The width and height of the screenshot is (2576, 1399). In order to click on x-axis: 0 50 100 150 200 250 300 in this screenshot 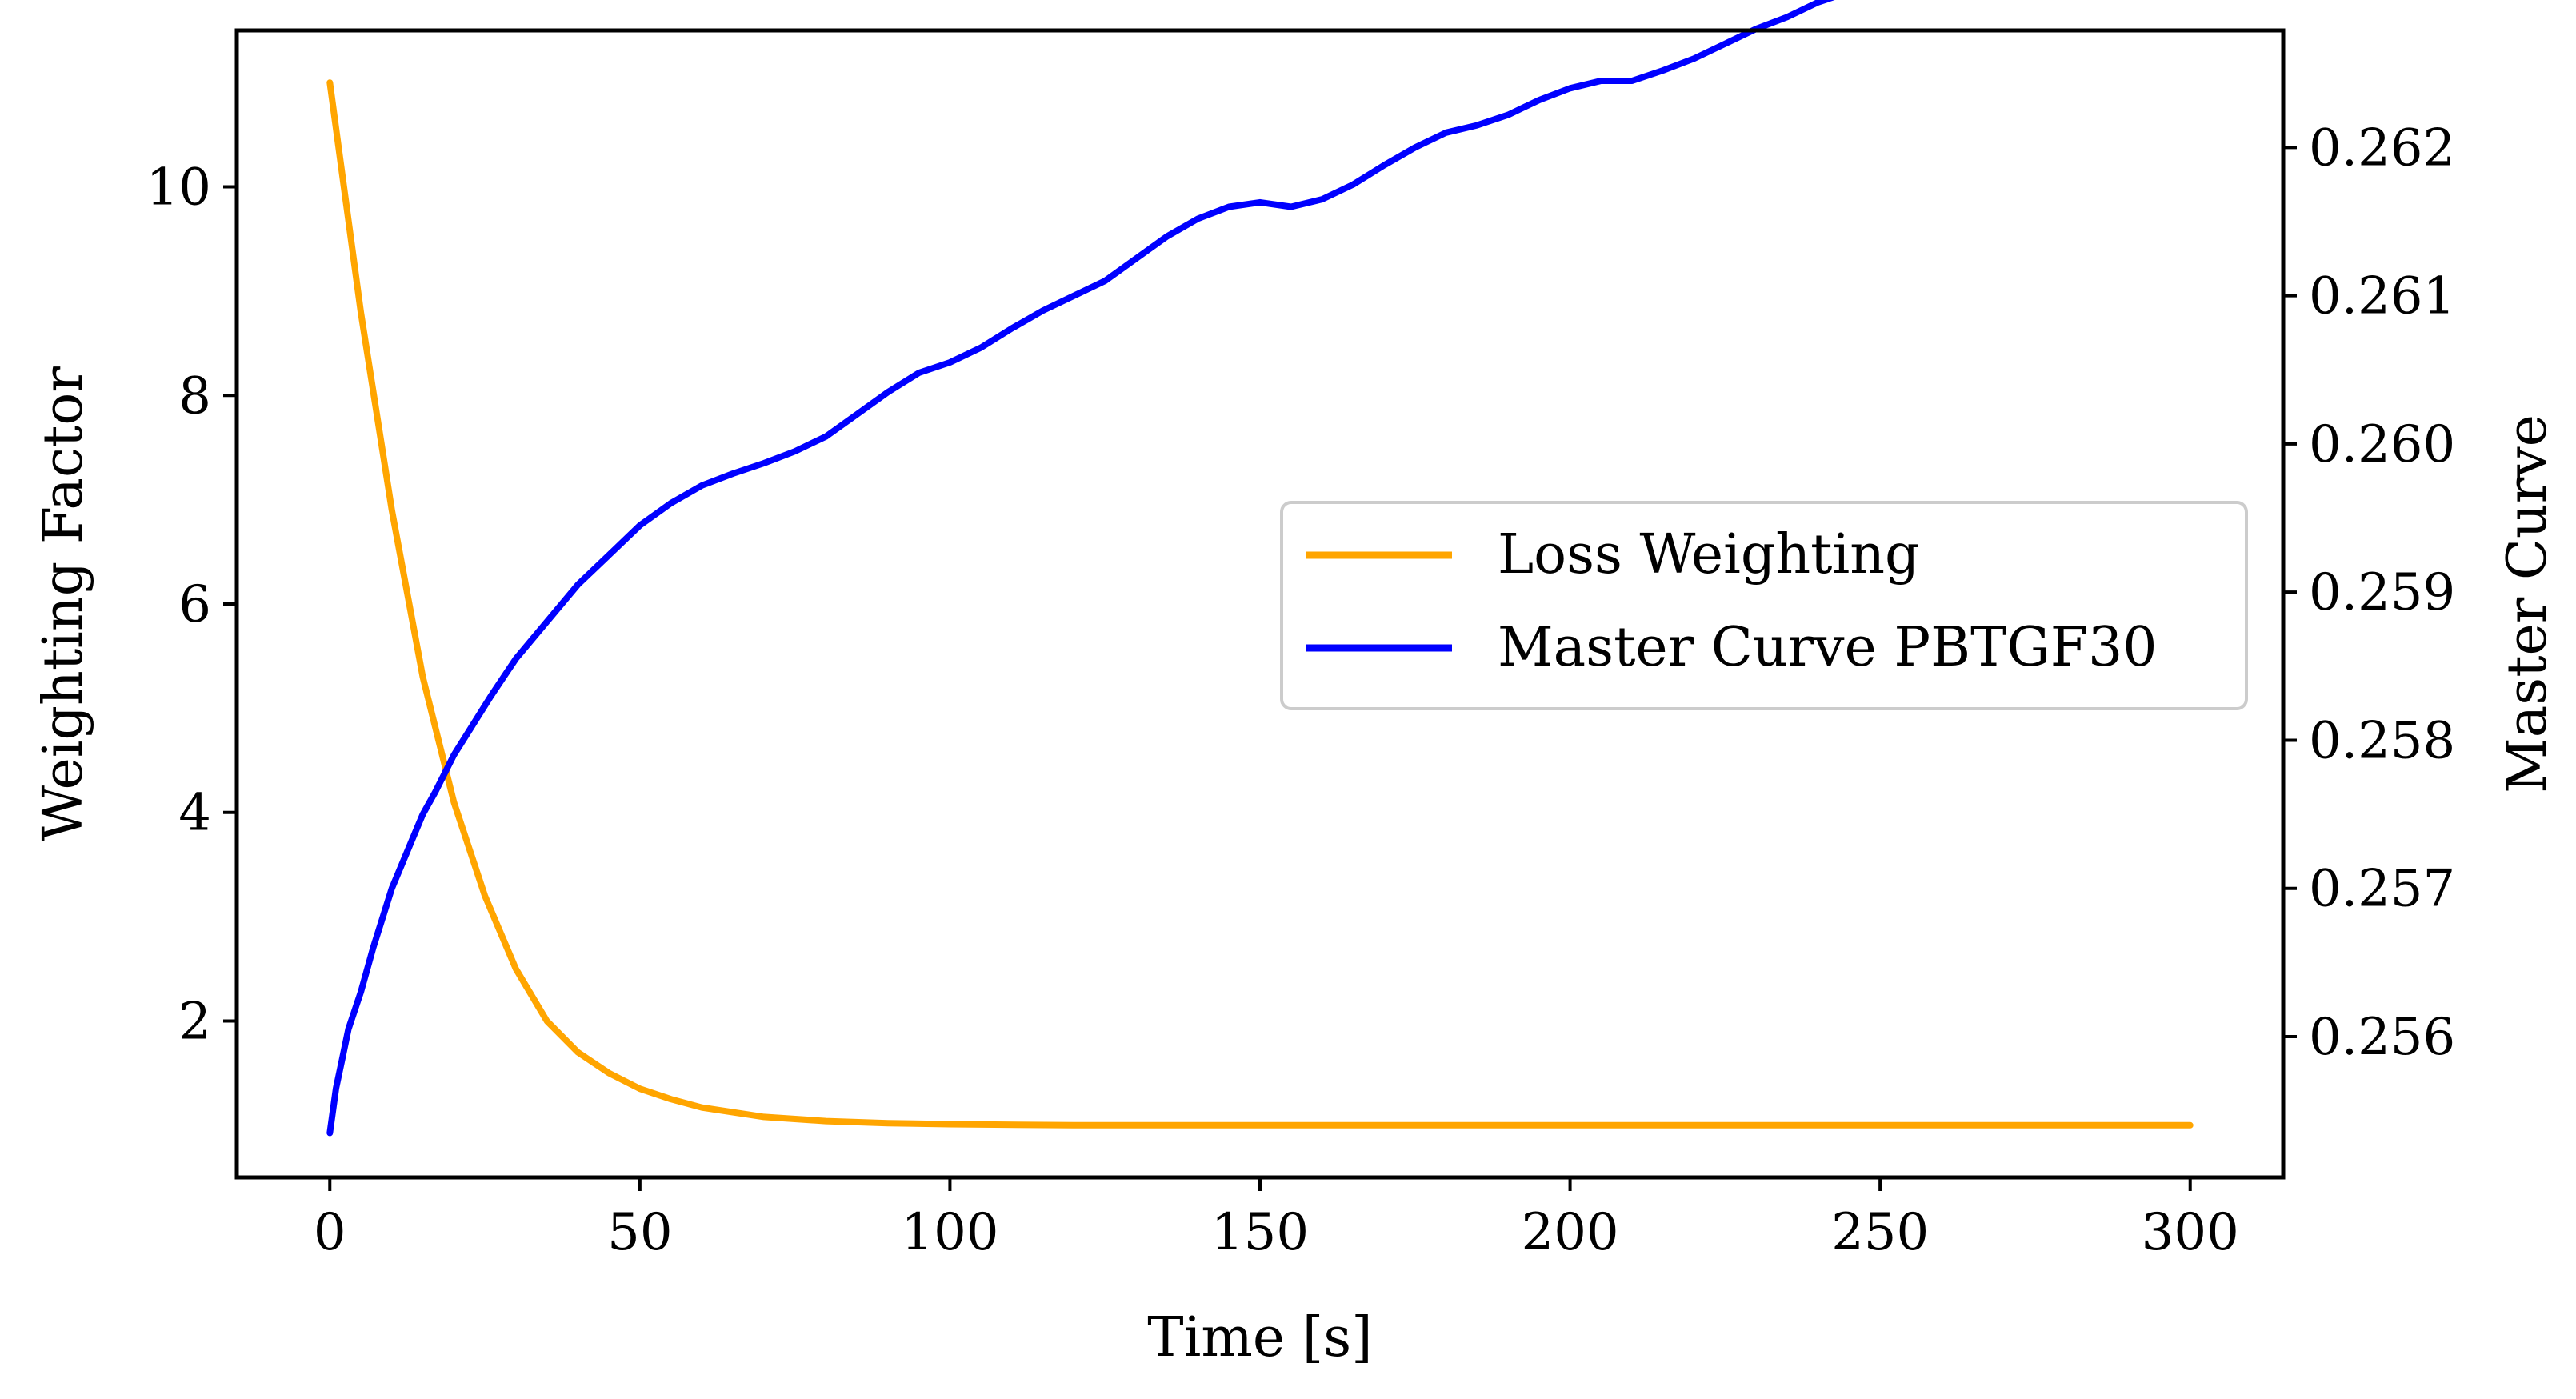, I will do `click(1276, 1219)`.